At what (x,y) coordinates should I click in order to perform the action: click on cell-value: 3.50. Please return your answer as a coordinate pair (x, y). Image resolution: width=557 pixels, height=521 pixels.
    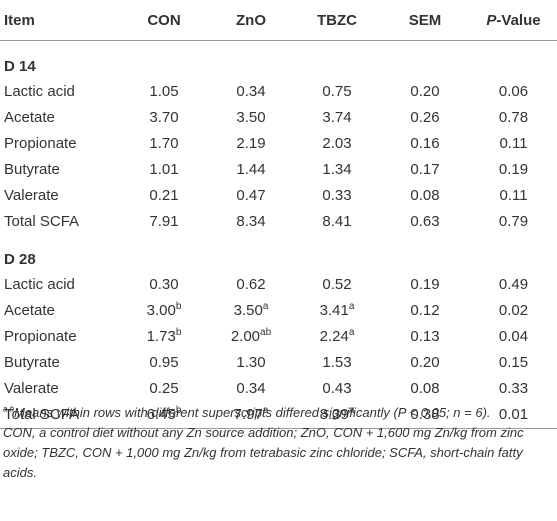
    Looking at the image, I should click on (248, 310).